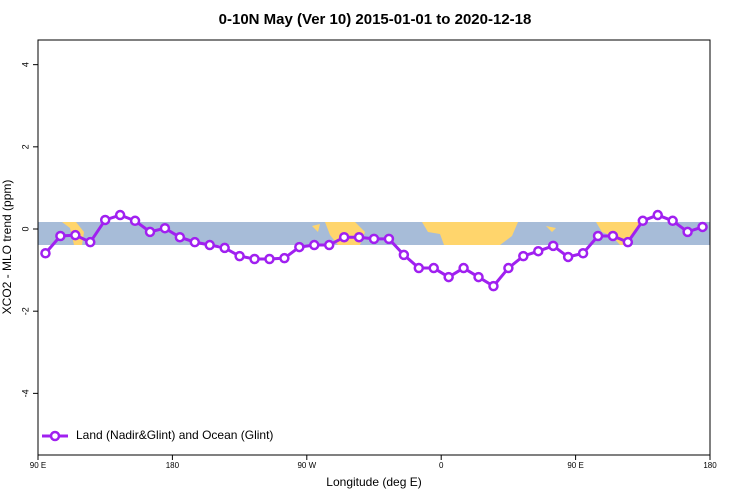 The height and width of the screenshot is (500, 750). Describe the element at coordinates (441, 465) in the screenshot. I see `x-tick-label: 0` at that location.